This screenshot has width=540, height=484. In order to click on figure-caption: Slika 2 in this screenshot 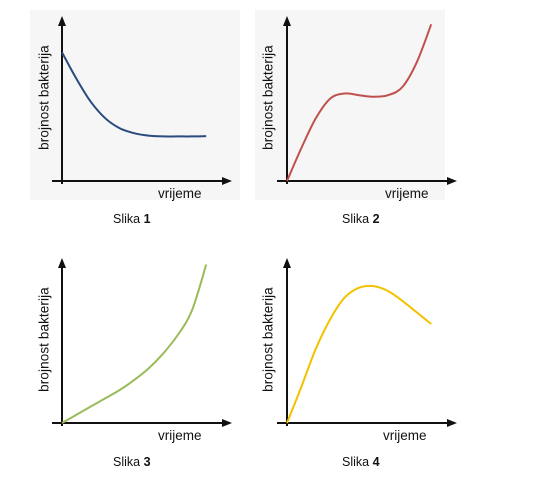, I will do `click(361, 219)`.